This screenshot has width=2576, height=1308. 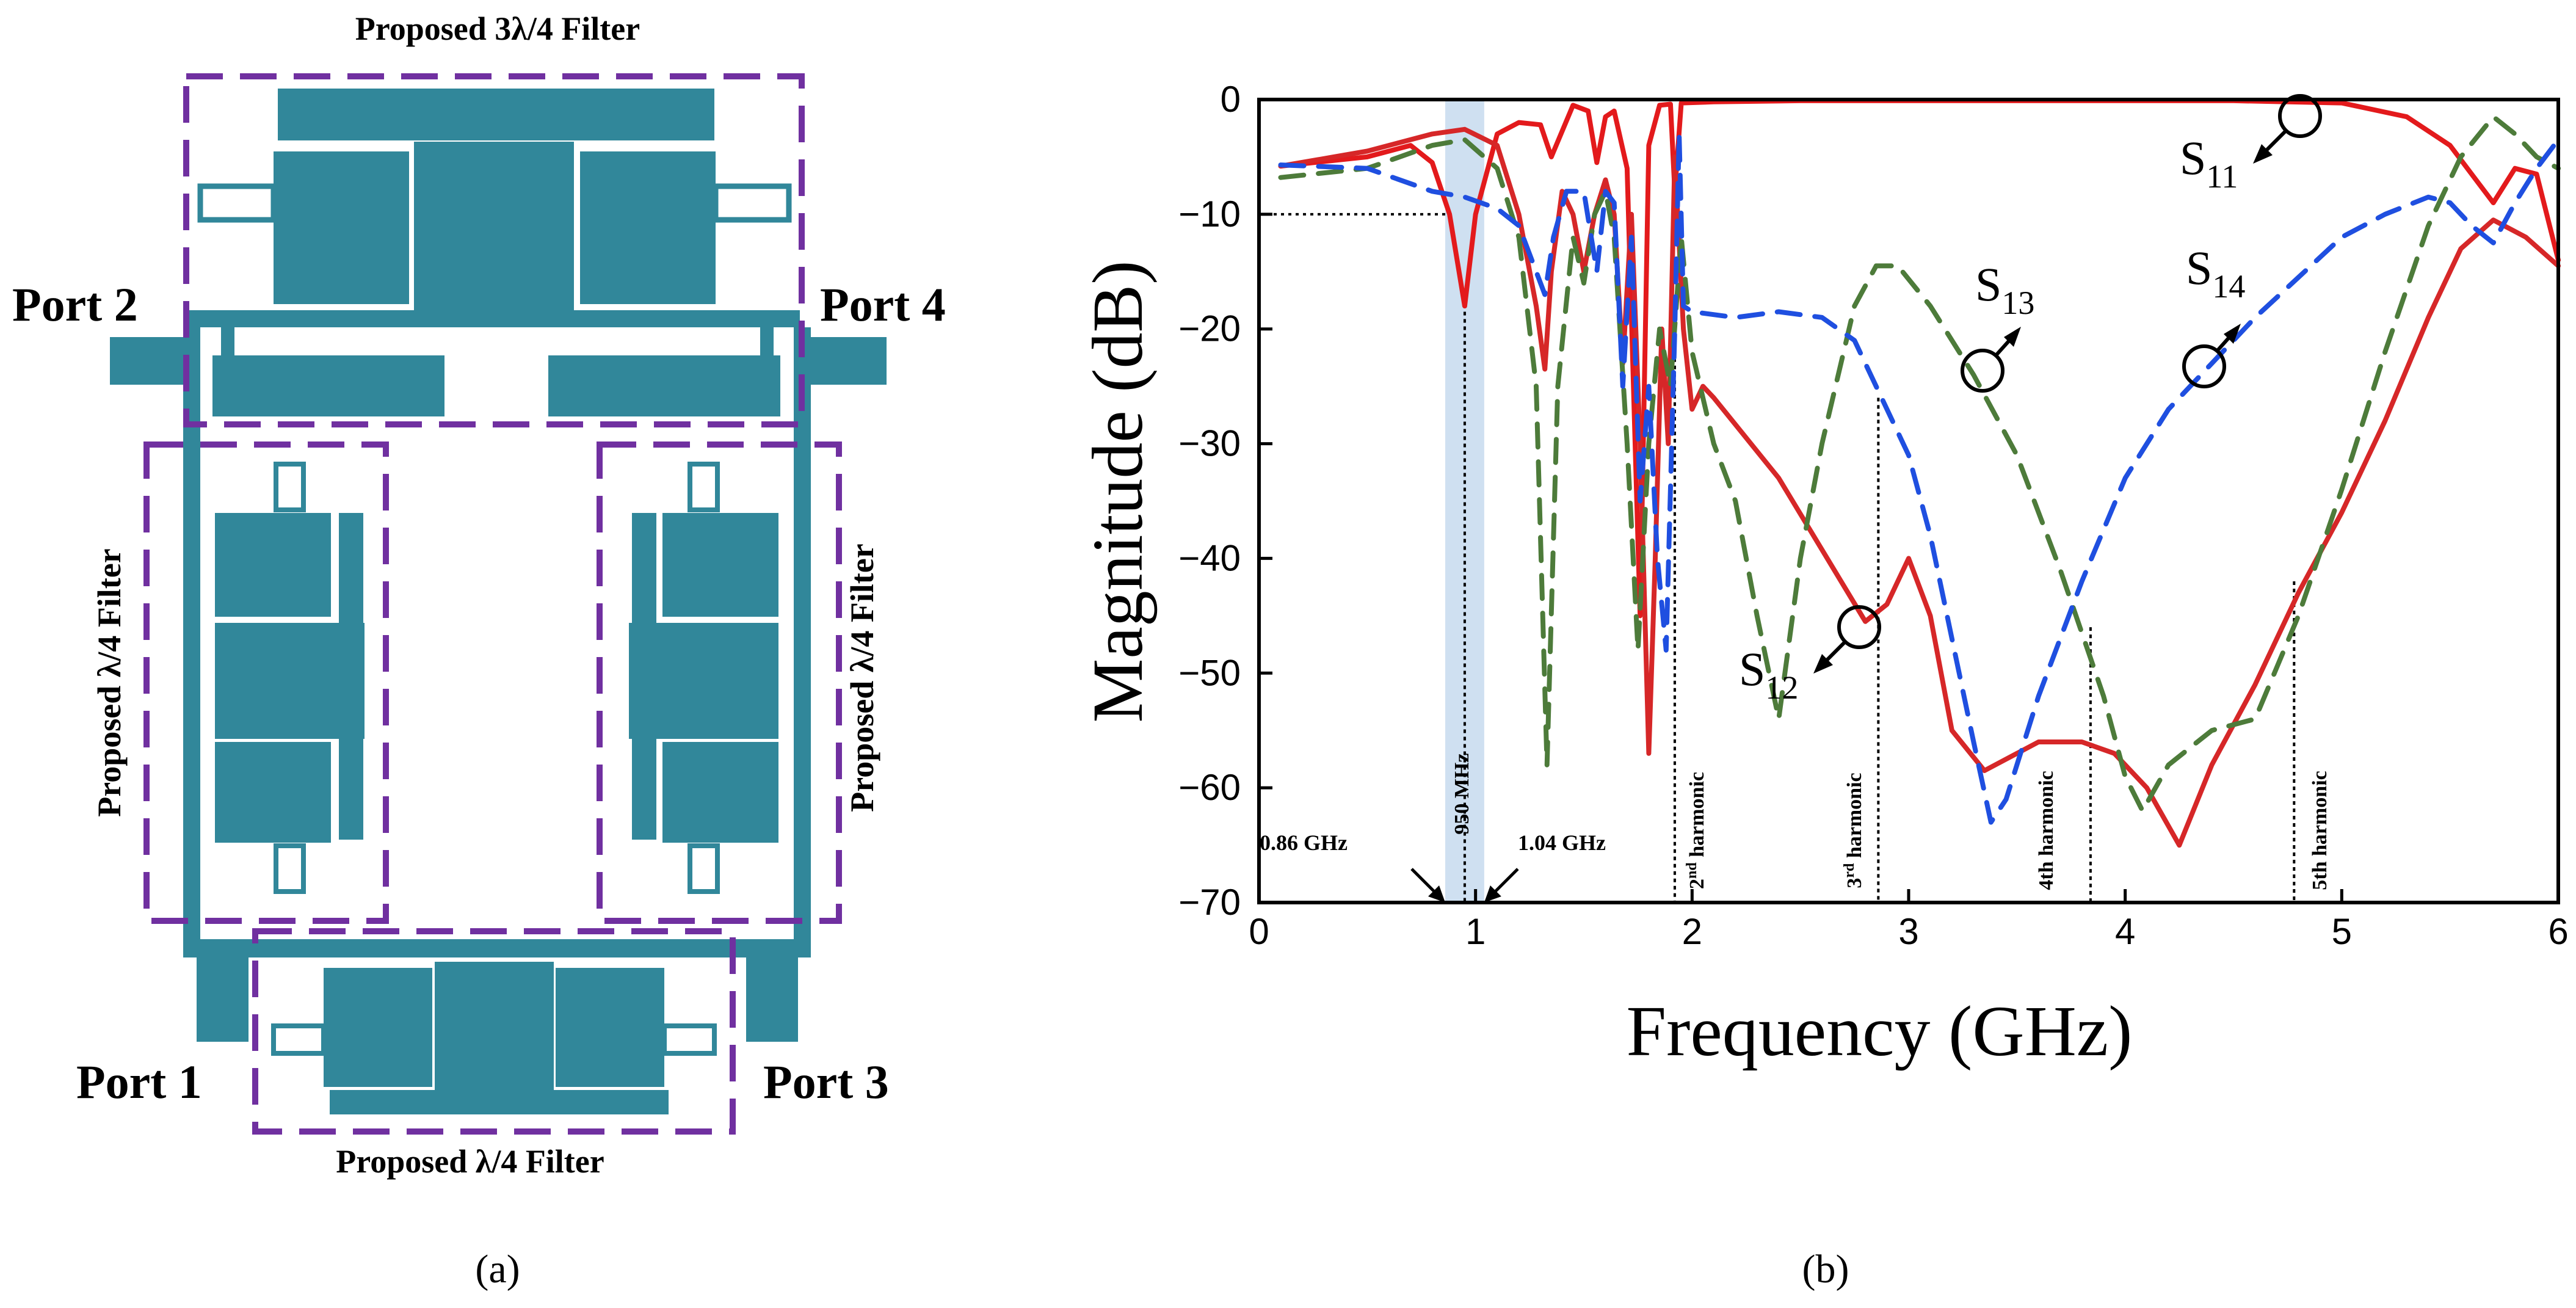 What do you see at coordinates (1825, 1270) in the screenshot?
I see `caption-b: (b)` at bounding box center [1825, 1270].